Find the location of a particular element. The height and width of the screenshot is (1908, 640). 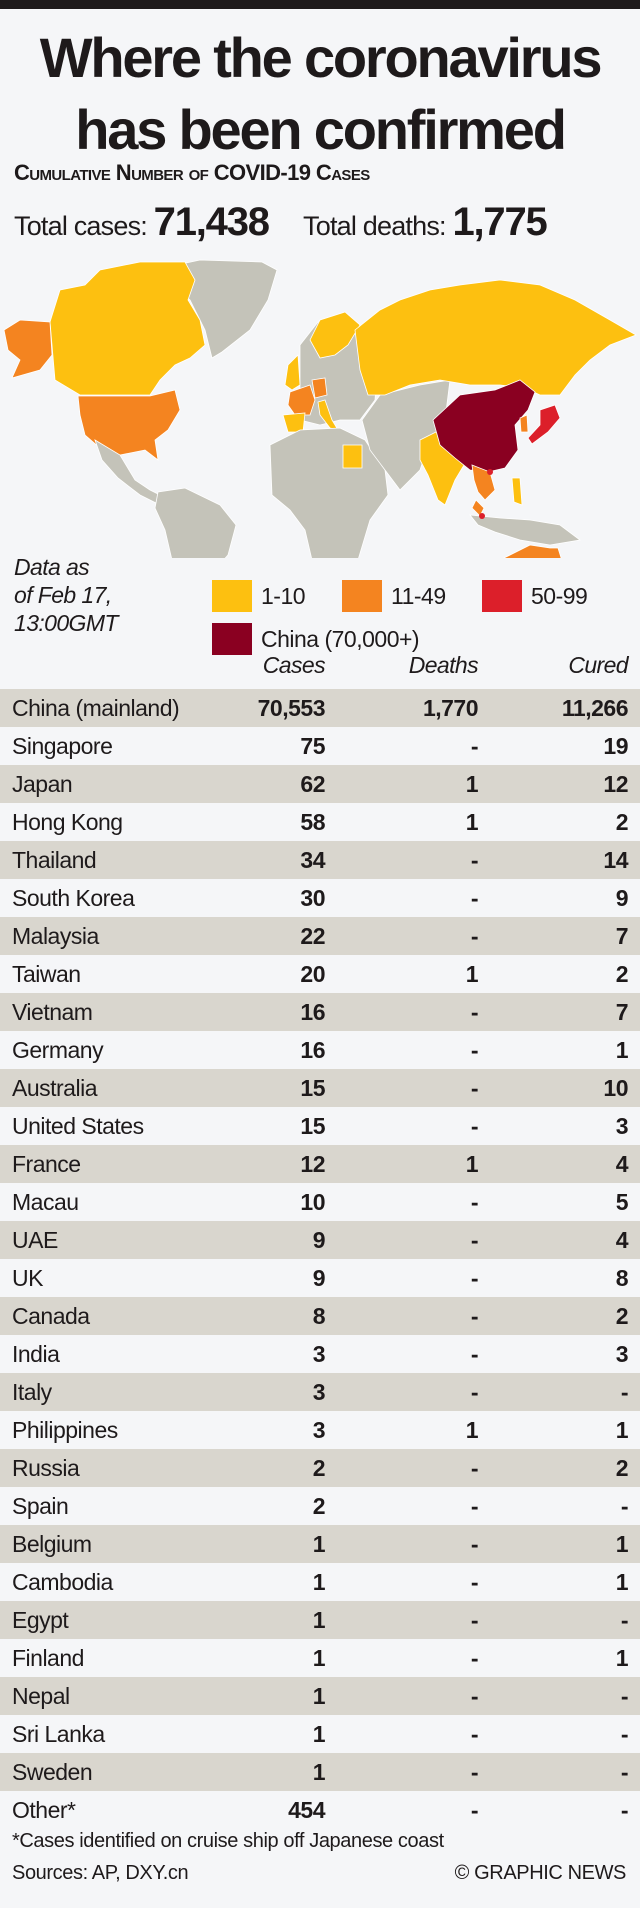

country-name: UAE is located at coordinates (35, 1240).